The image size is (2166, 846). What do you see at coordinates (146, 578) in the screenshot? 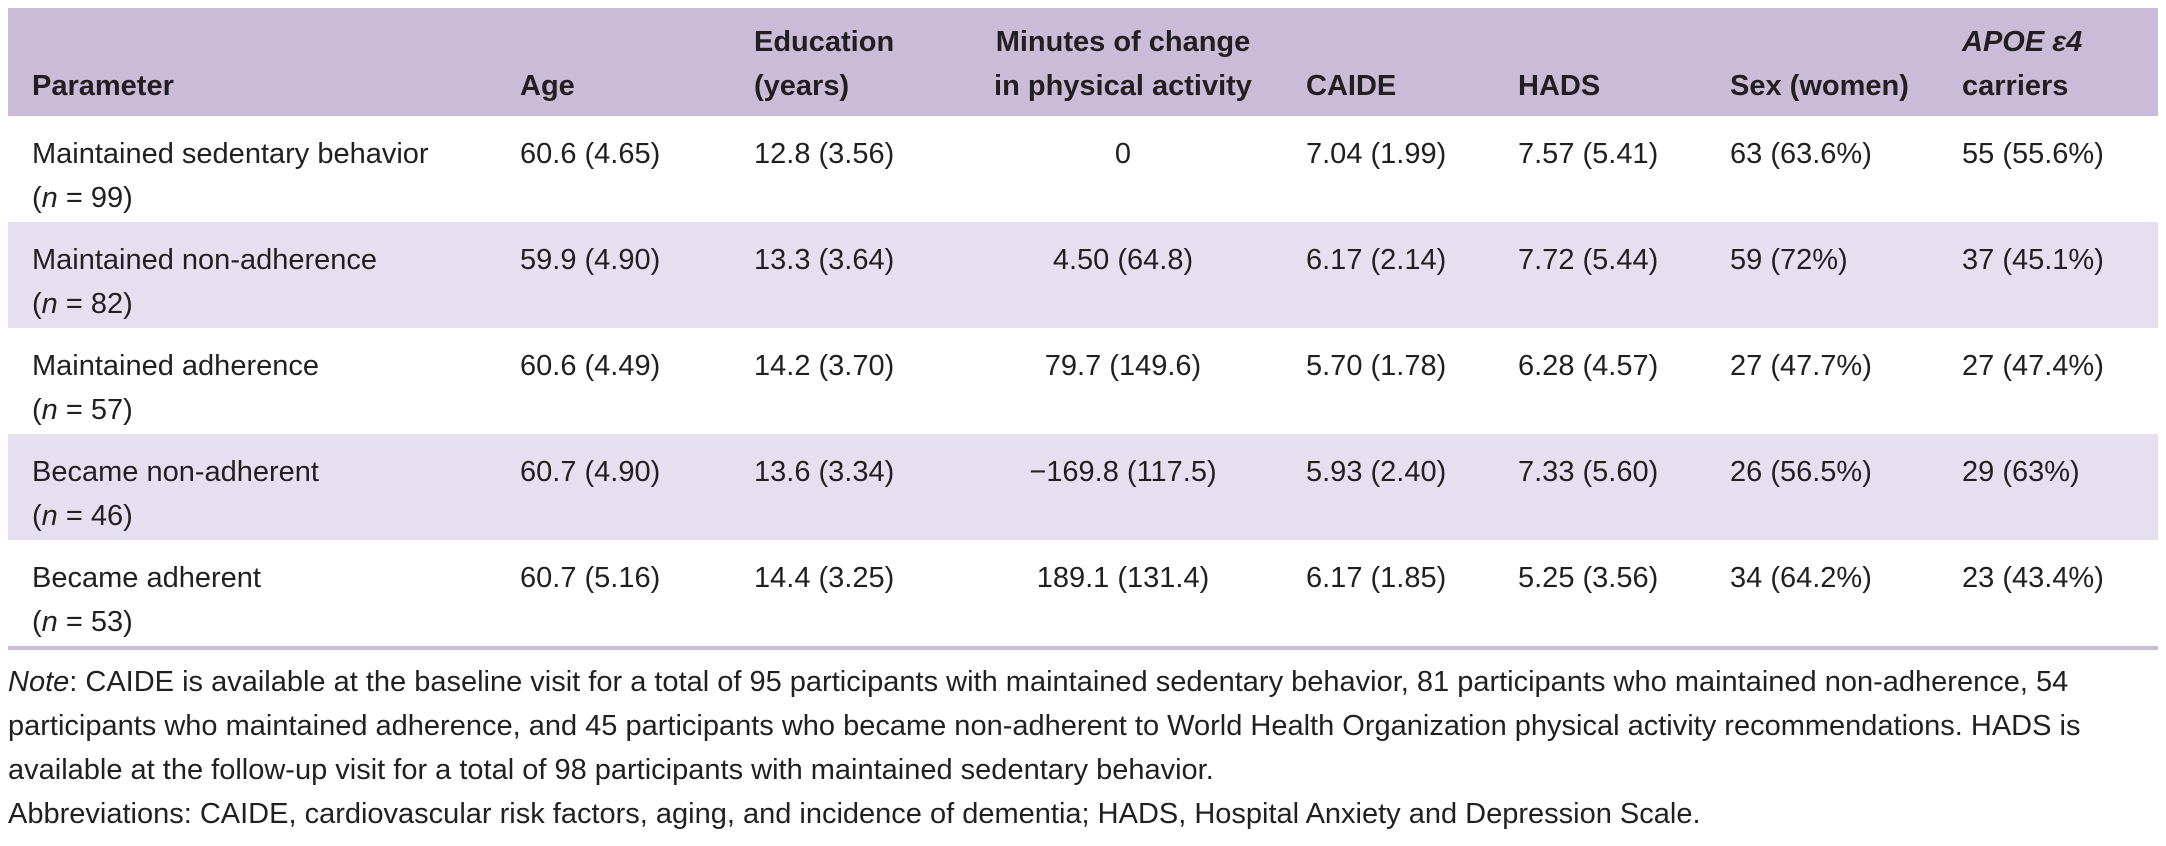
I see `row-label: Became adherent` at bounding box center [146, 578].